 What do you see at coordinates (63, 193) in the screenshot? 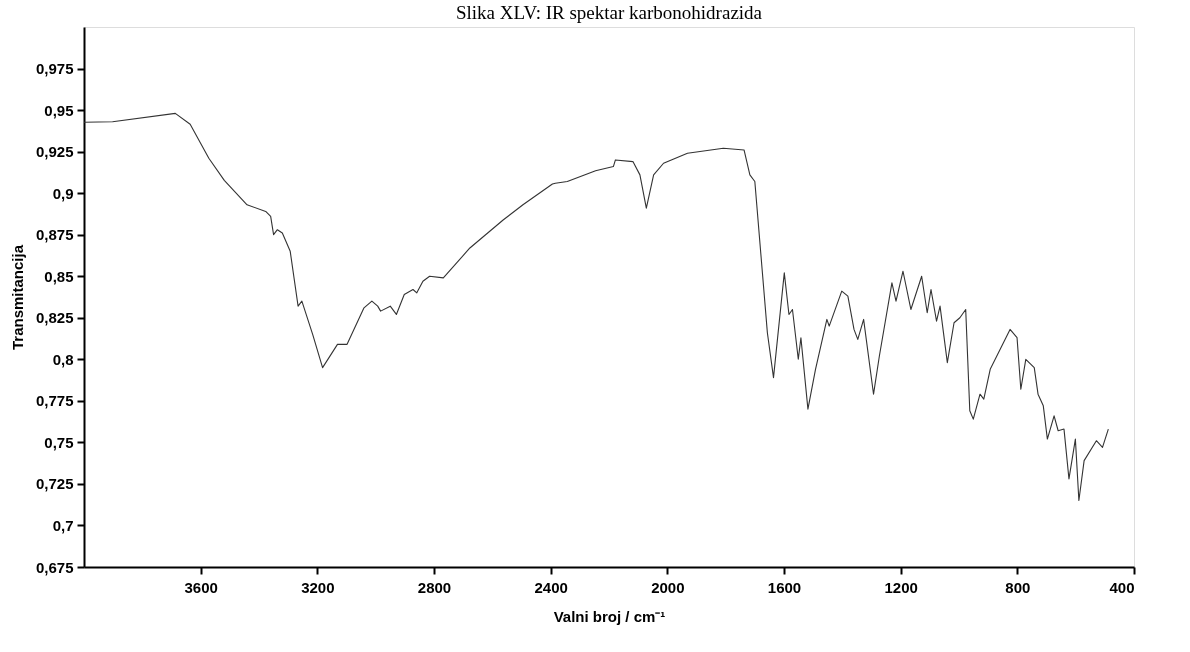
I see `y-tick-label: 0,9` at bounding box center [63, 193].